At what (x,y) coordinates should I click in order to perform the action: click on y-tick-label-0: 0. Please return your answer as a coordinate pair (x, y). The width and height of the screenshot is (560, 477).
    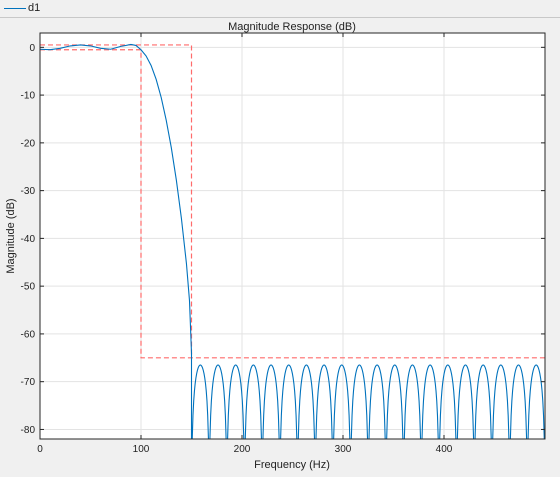
    Looking at the image, I should click on (32, 48).